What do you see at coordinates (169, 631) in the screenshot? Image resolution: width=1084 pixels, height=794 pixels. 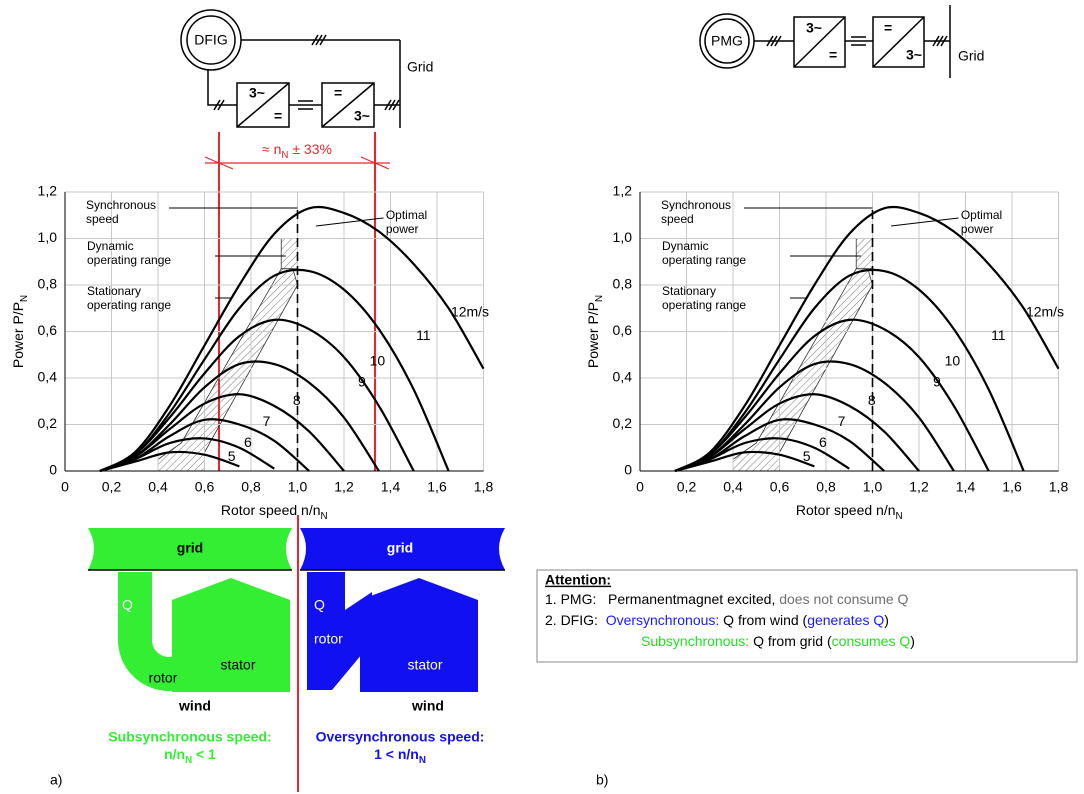 I see `rotor-flow` at bounding box center [169, 631].